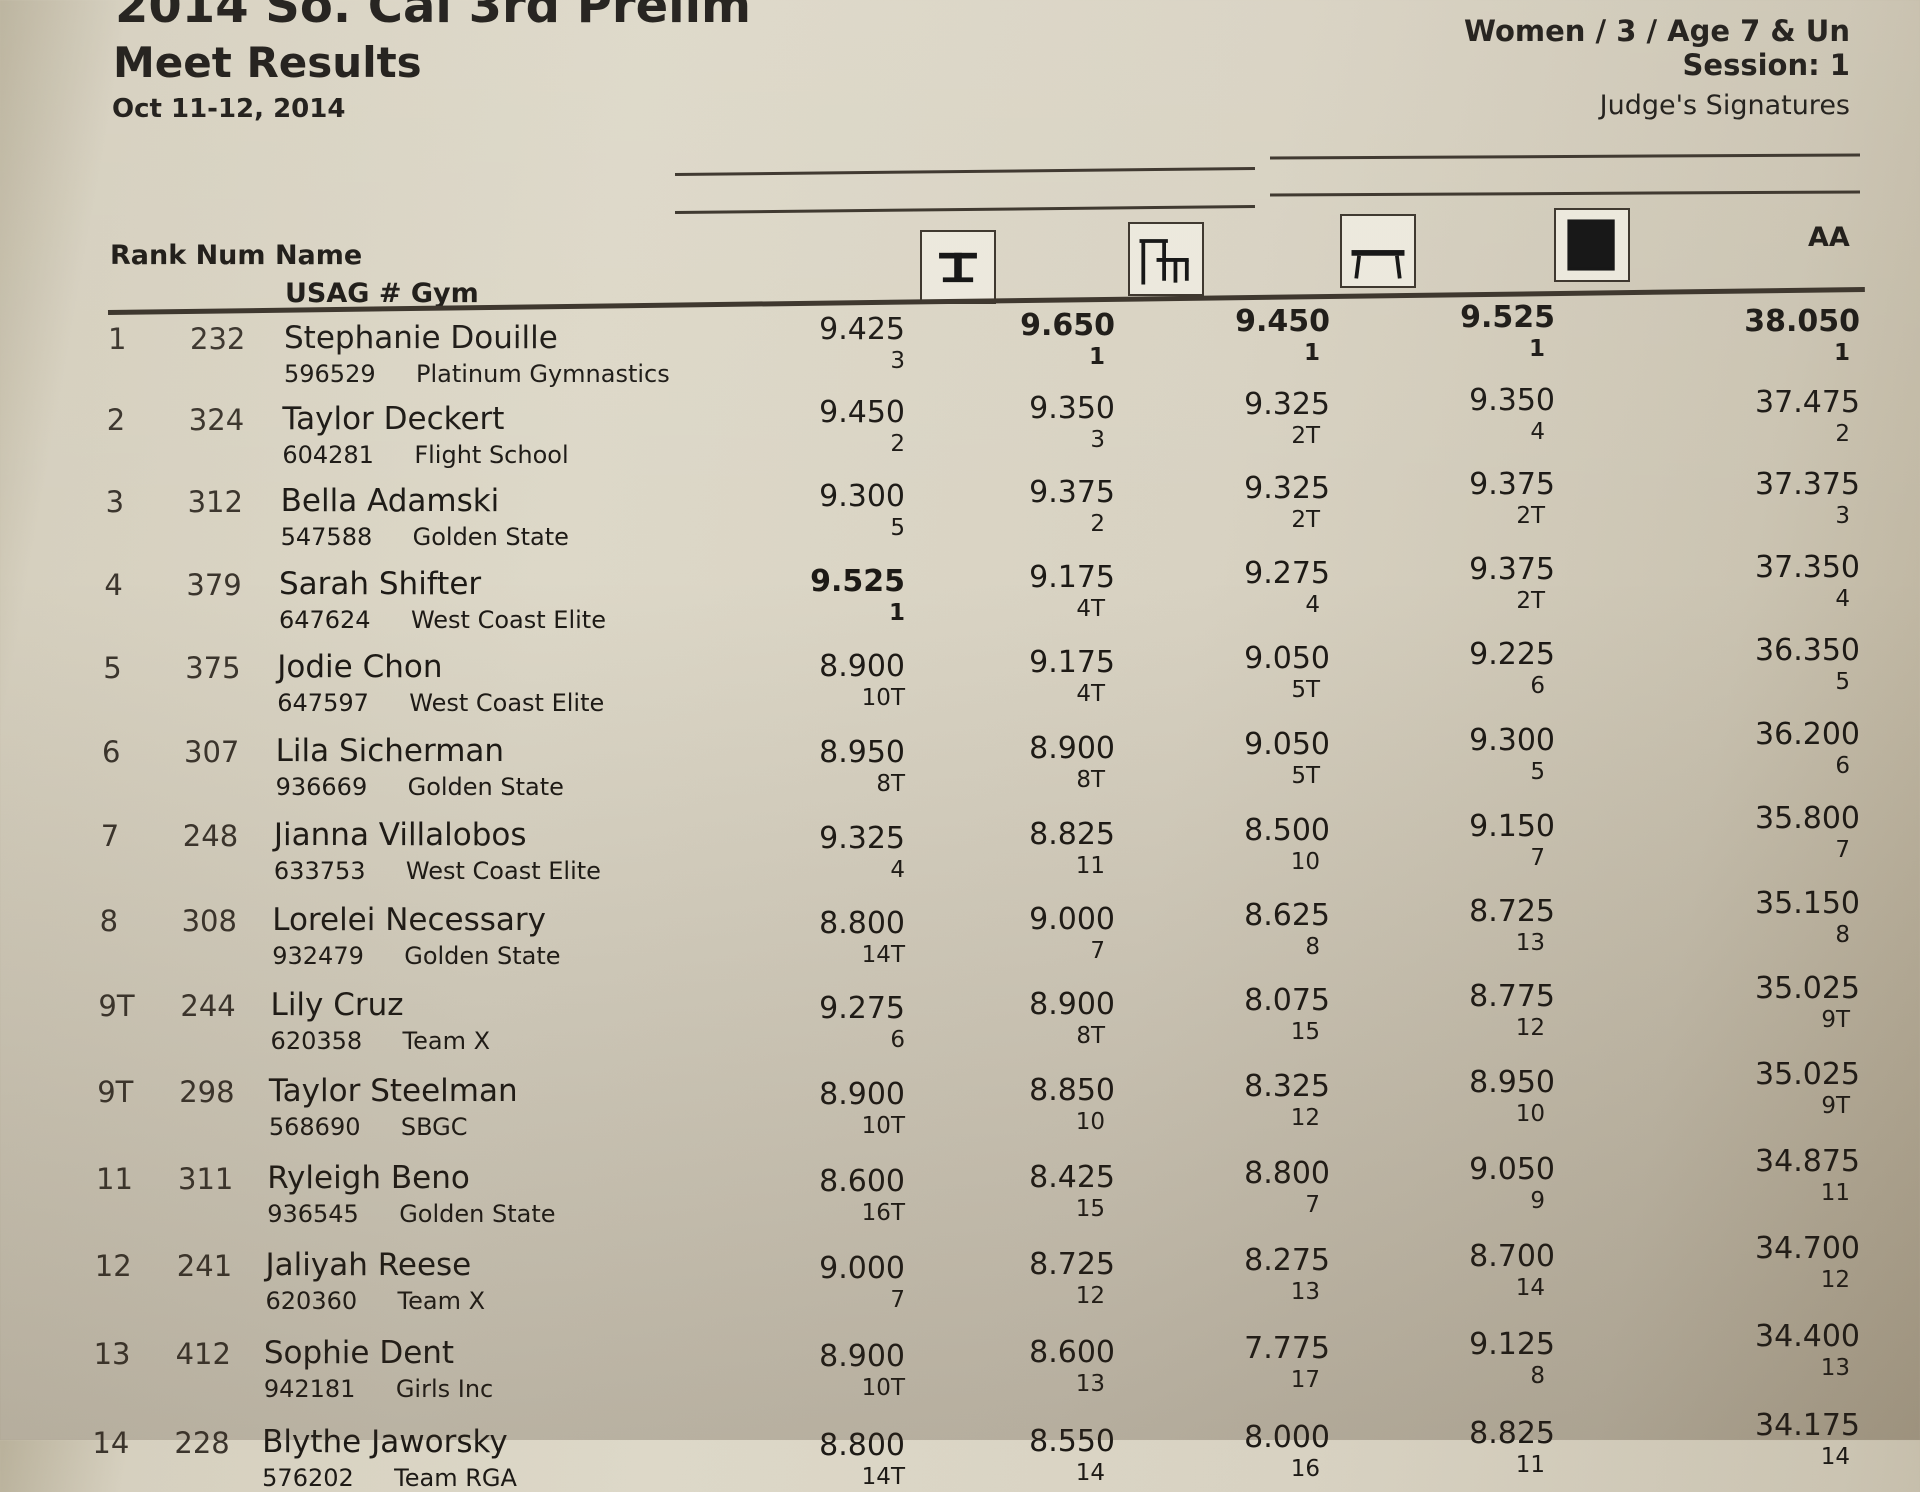  What do you see at coordinates (1512, 740) in the screenshot?
I see `event-score: 9.300` at bounding box center [1512, 740].